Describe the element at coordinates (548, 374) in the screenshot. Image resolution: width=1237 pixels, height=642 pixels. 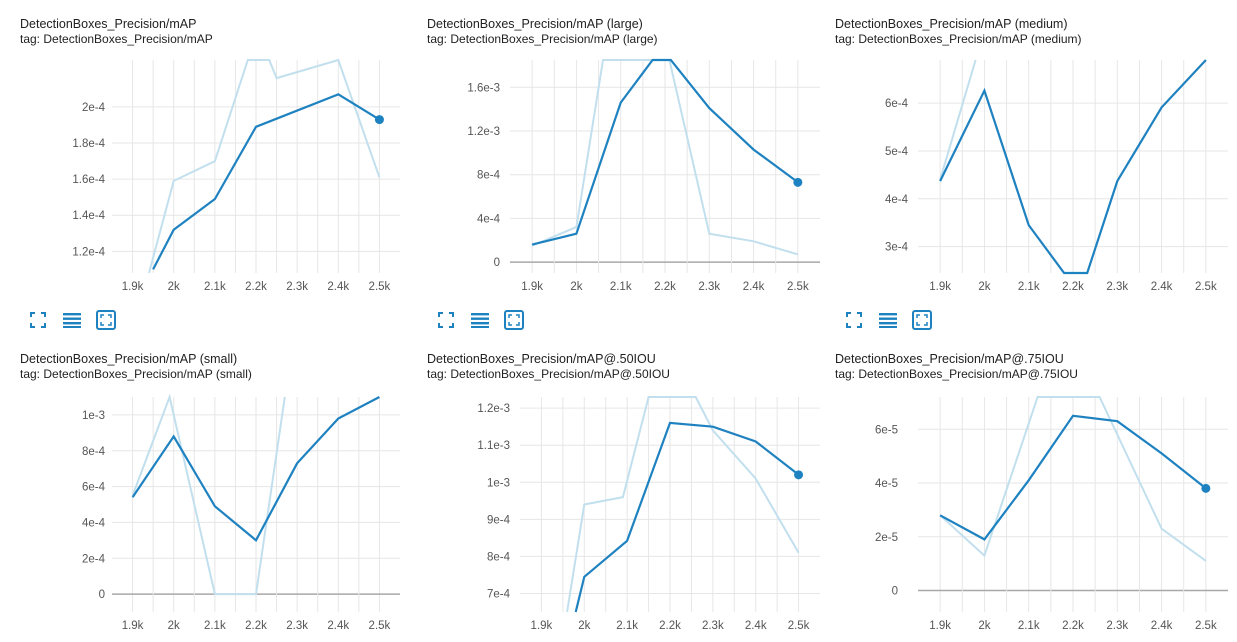
I see `chart-tag: tag: DetectionBoxes_Precision/mAP@.50IOU` at that location.